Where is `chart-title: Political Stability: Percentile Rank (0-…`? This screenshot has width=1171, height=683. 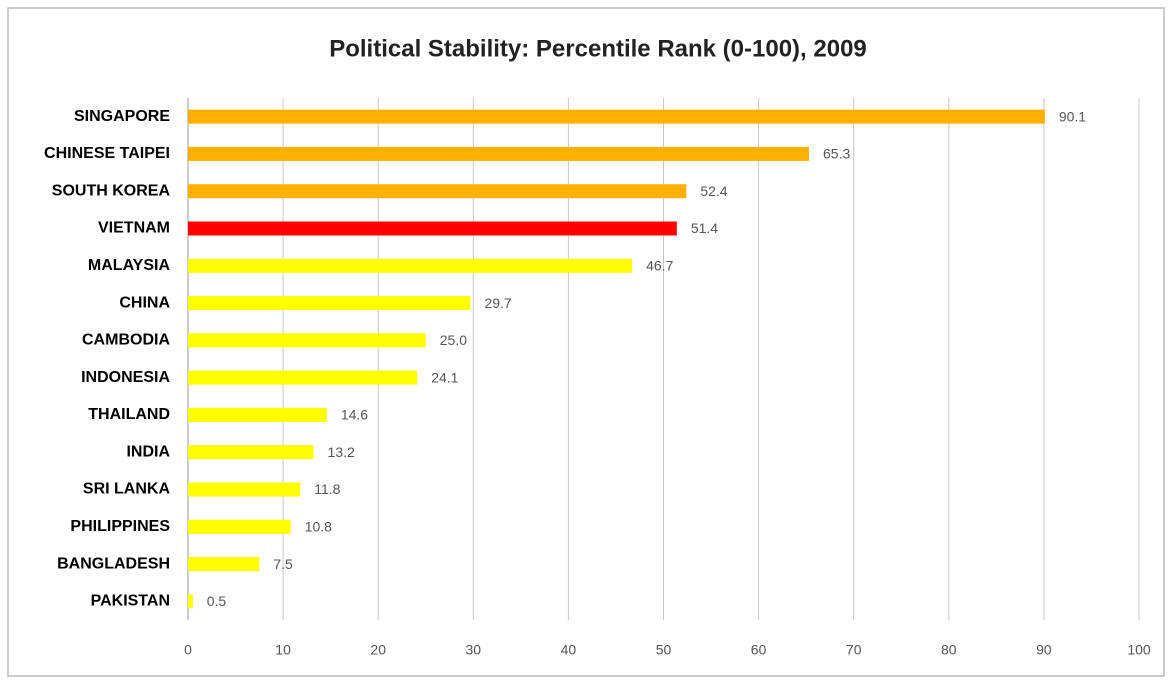
chart-title: Political Stability: Percentile Rank (0-… is located at coordinates (598, 48).